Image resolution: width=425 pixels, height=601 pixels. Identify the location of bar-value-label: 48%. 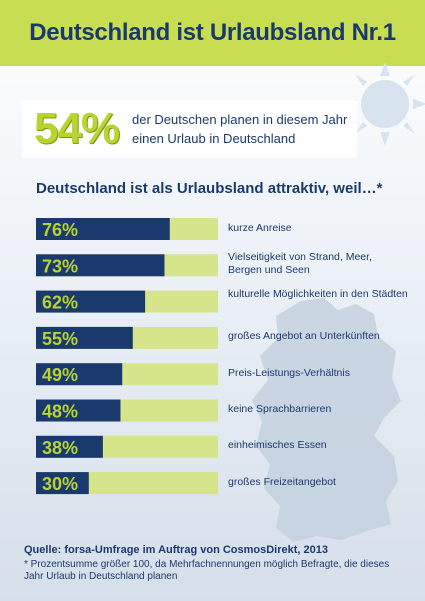
(60, 412).